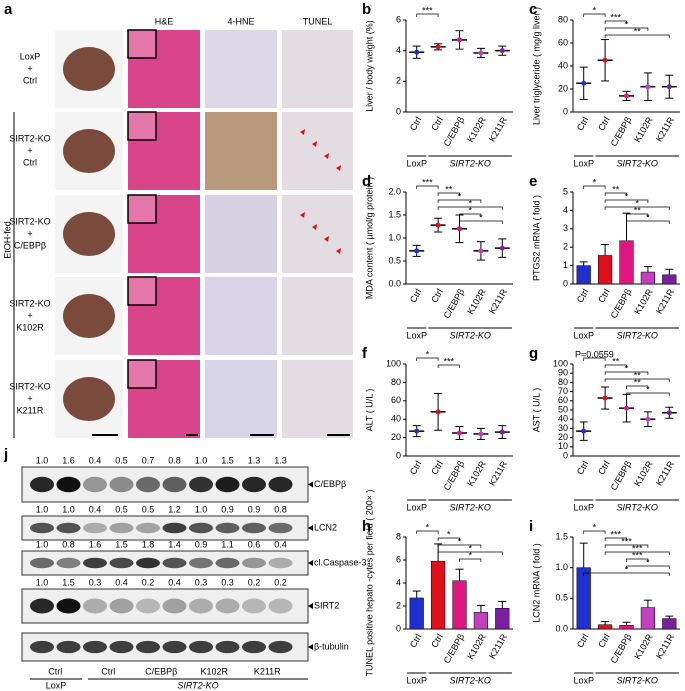 Image resolution: width=685 pixels, height=691 pixels. Describe the element at coordinates (565, 455) in the screenshot. I see `y-tick-label: 0` at that location.